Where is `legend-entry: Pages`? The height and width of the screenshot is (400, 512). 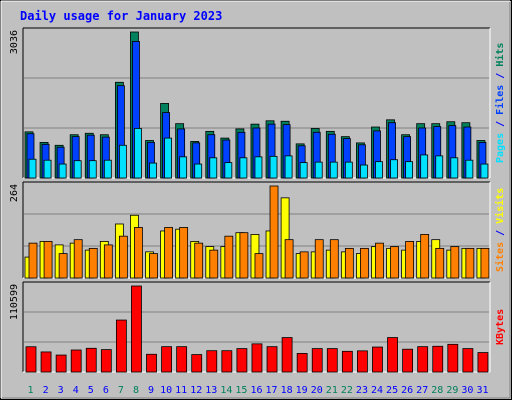 legend-entry: Pages is located at coordinates (500, 148).